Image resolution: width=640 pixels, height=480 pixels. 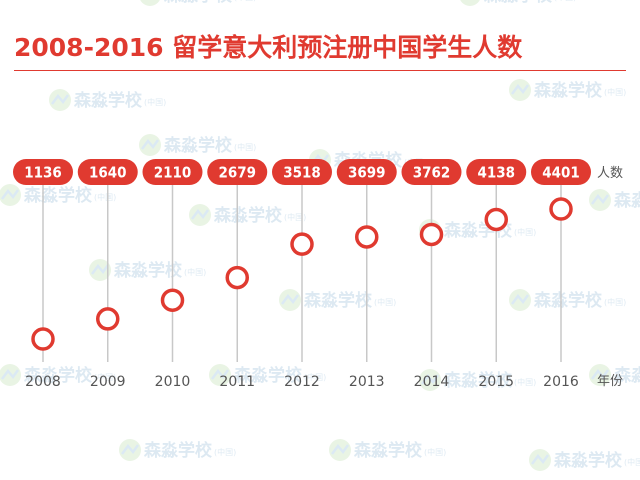 I want to click on value-label: 4138, so click(x=496, y=173).